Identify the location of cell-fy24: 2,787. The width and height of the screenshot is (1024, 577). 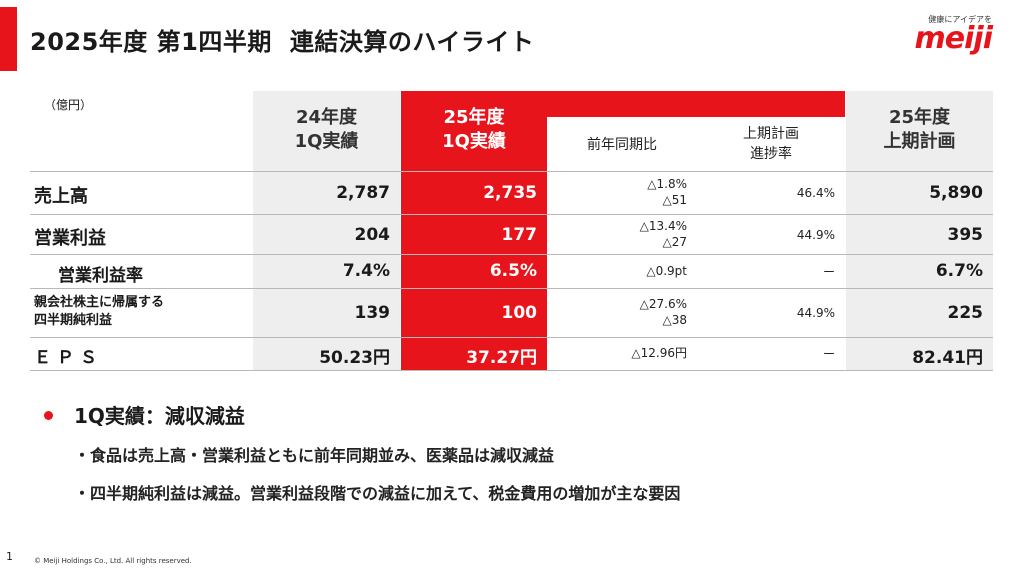
(363, 193).